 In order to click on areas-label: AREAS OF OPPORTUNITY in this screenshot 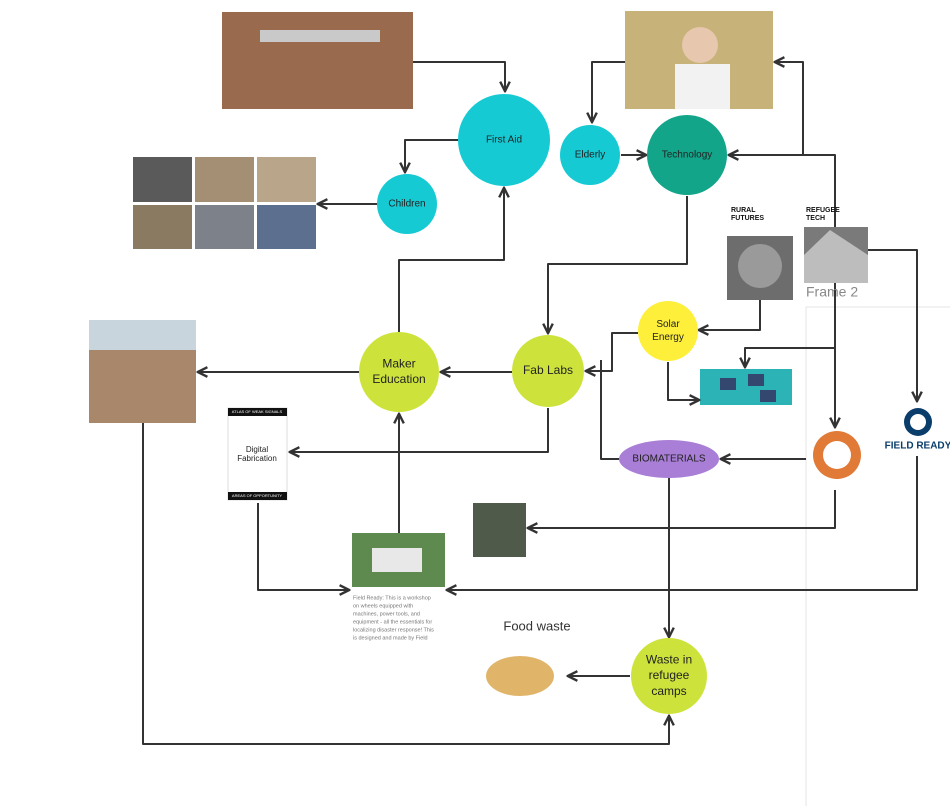, I will do `click(257, 495)`.